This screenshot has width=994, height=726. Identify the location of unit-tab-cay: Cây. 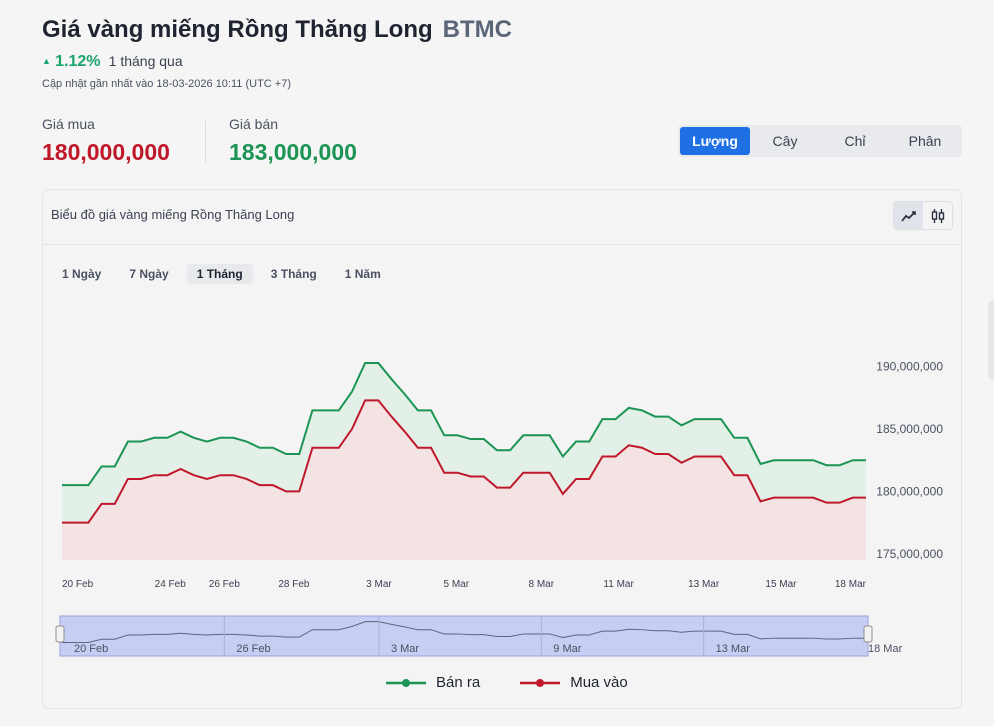
(785, 141).